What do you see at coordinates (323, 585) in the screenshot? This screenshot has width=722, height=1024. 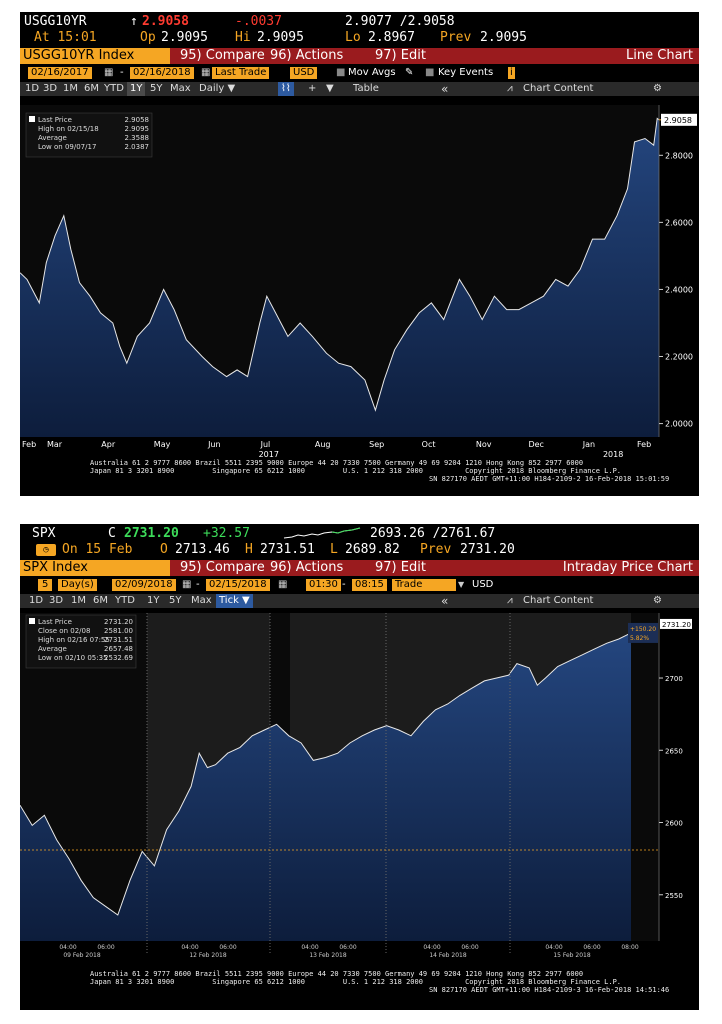 I see `start-time-field: 01:30` at bounding box center [323, 585].